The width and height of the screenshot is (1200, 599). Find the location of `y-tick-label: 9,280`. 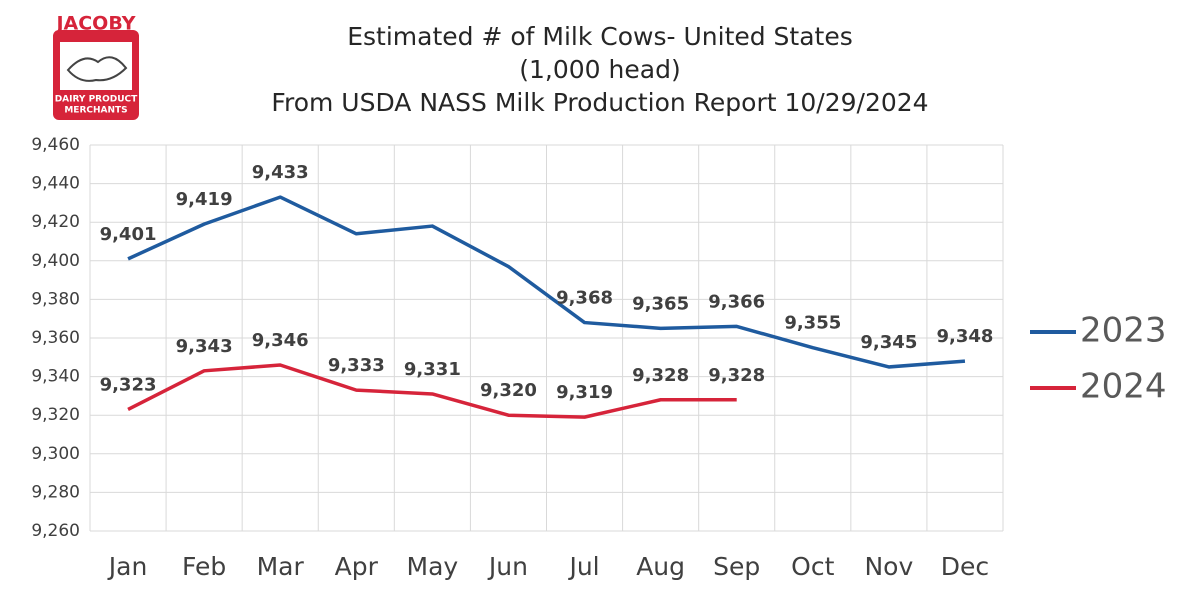

y-tick-label: 9,280 is located at coordinates (55, 492).